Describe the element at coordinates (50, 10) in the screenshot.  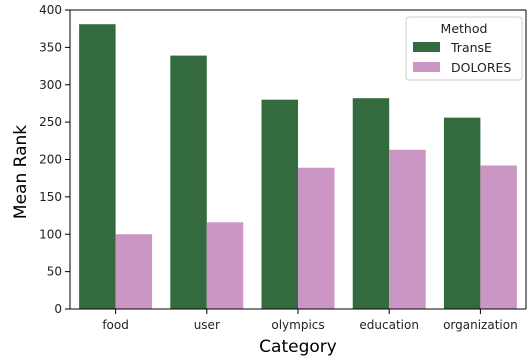
I see `y-tick-label: 400` at that location.